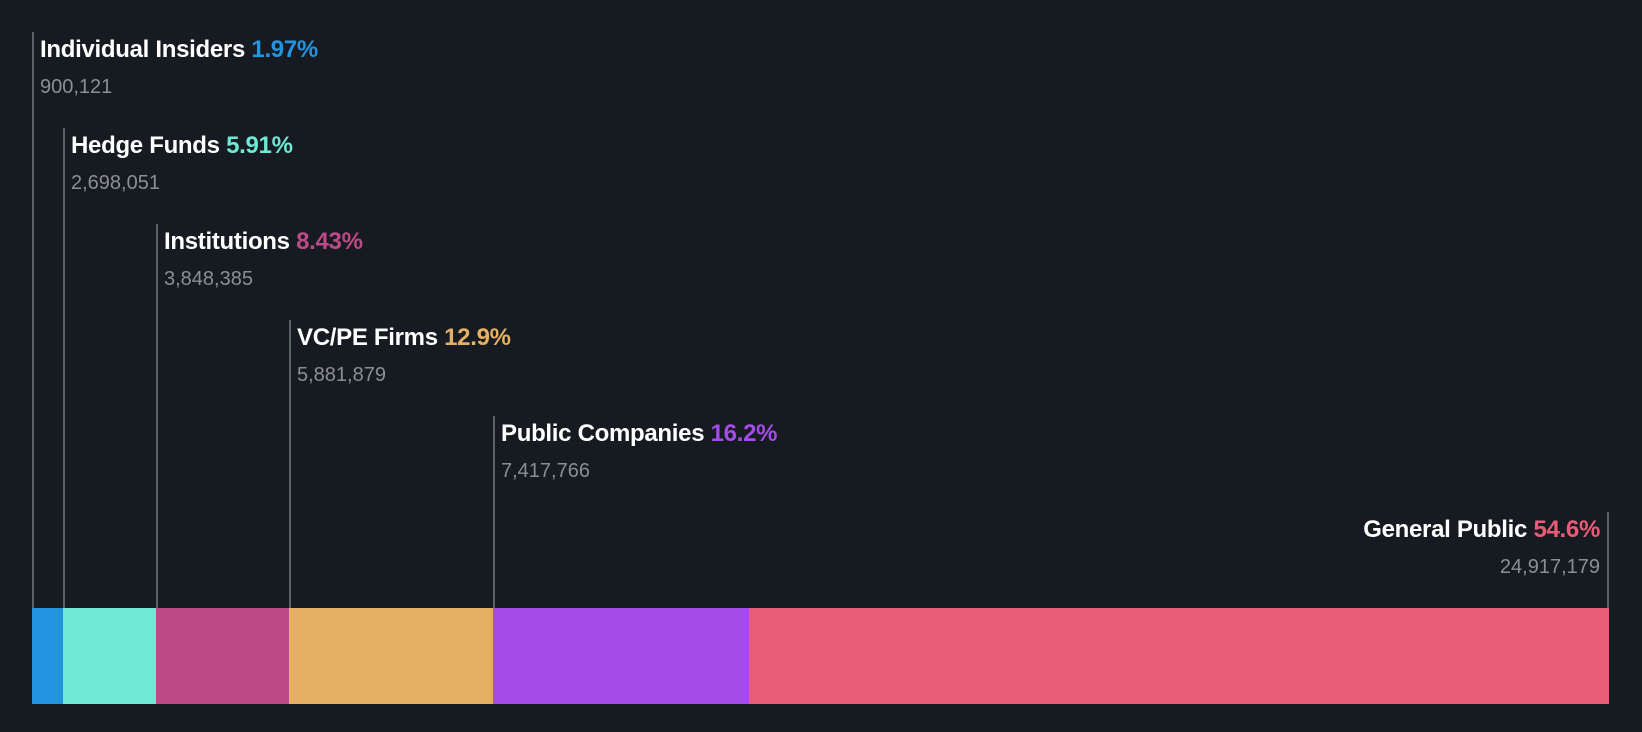 Image resolution: width=1642 pixels, height=732 pixels. What do you see at coordinates (179, 68) in the screenshot?
I see `label-individual-insiders: Individual Insiders 1.97% 900,121` at bounding box center [179, 68].